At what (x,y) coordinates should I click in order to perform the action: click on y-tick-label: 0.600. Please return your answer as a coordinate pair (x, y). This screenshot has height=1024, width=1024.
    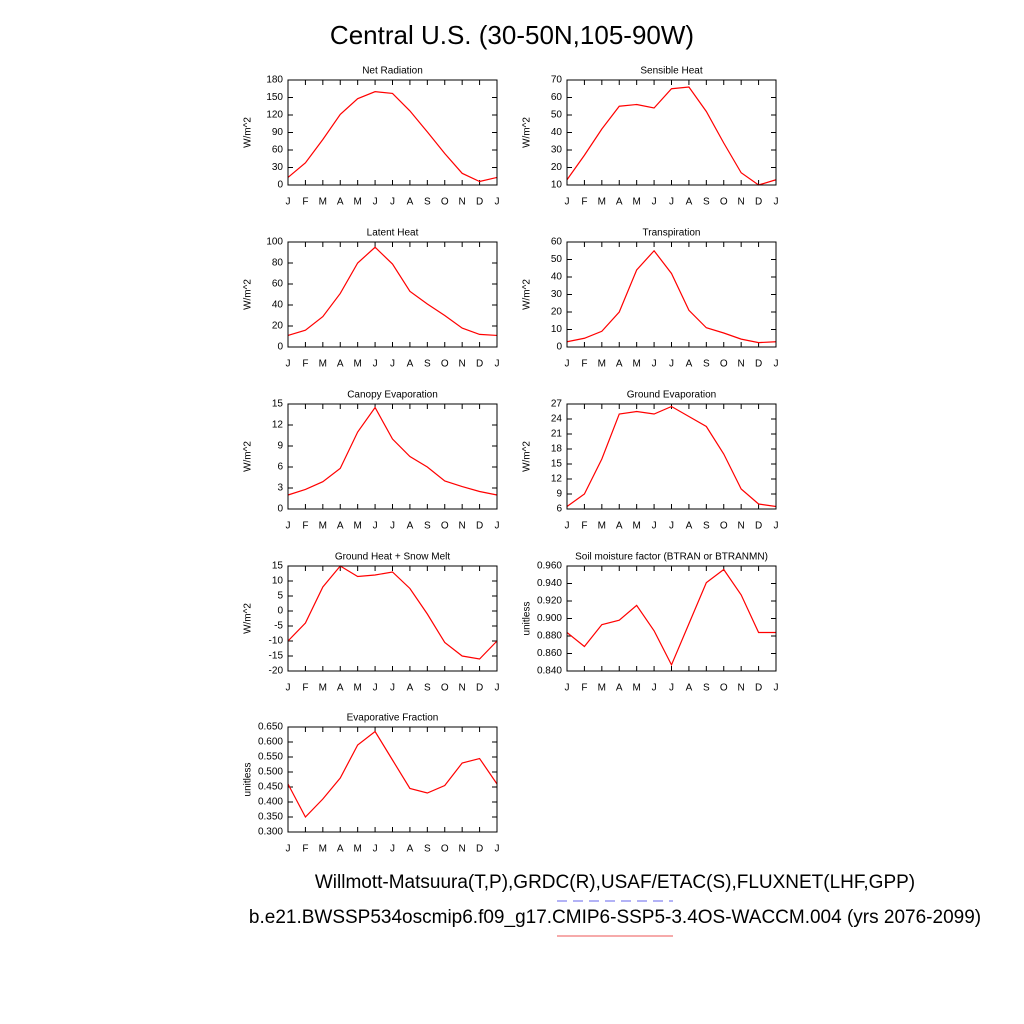
    Looking at the image, I should click on (270, 742).